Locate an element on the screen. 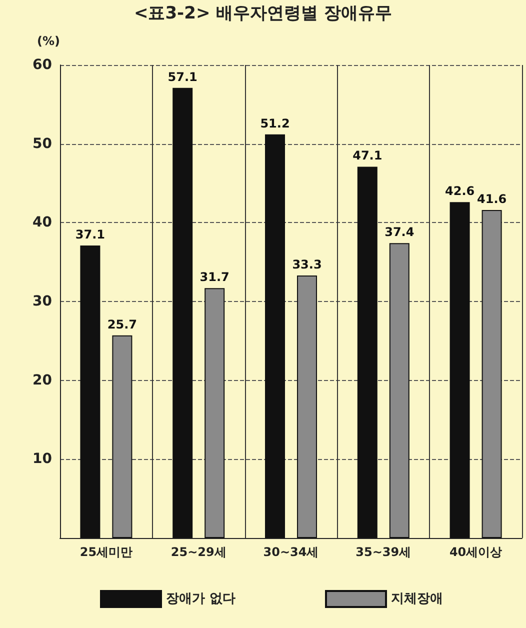 The image size is (526, 628). data-label: 57.1 is located at coordinates (183, 77).